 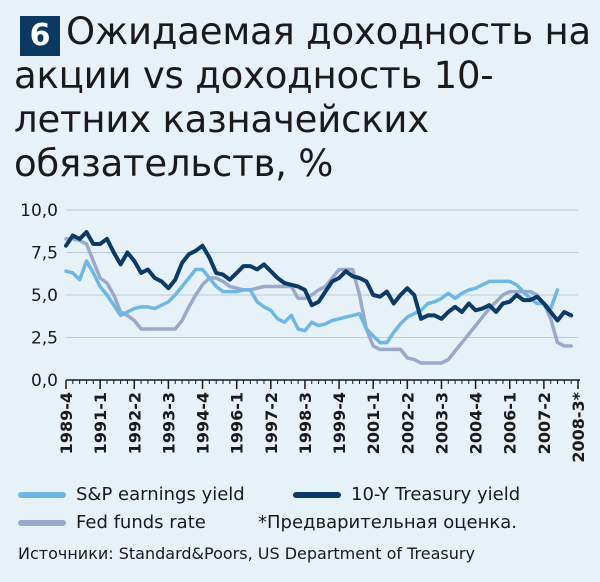 What do you see at coordinates (237, 423) in the screenshot?
I see `x-tick-label: 1996-1` at bounding box center [237, 423].